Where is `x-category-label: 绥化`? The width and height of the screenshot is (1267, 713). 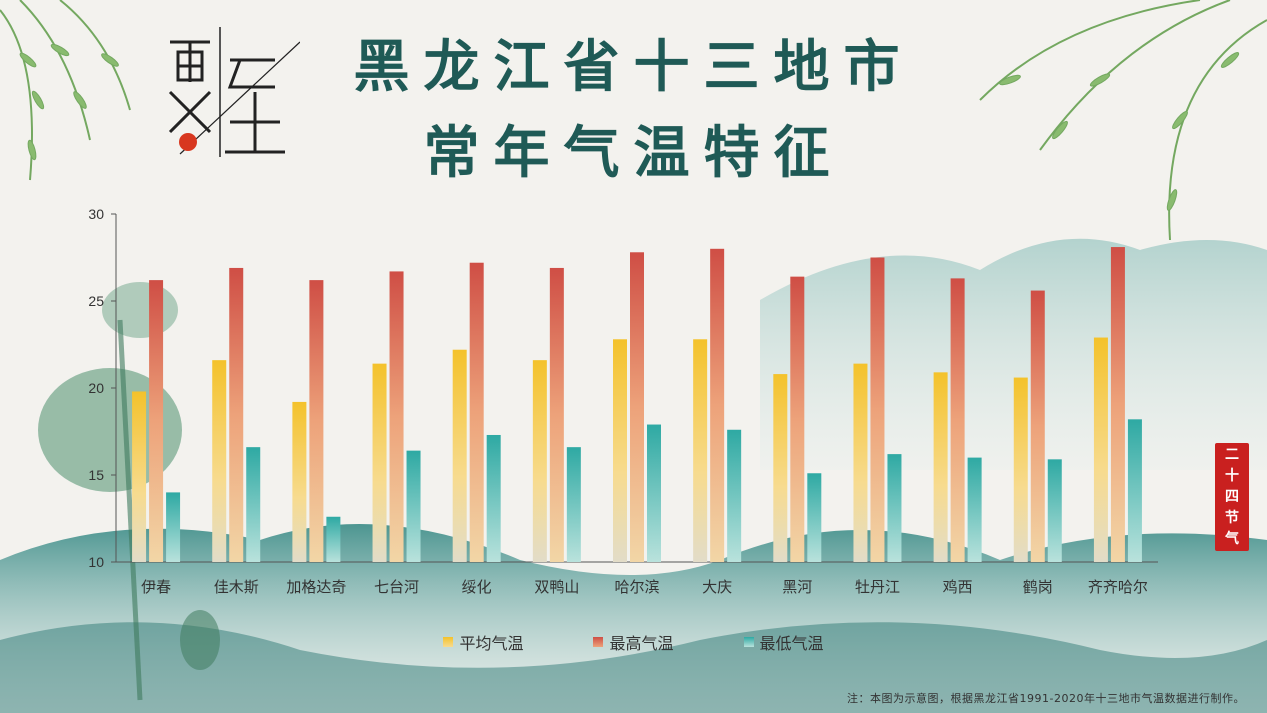 x-category-label: 绥化 is located at coordinates (477, 587).